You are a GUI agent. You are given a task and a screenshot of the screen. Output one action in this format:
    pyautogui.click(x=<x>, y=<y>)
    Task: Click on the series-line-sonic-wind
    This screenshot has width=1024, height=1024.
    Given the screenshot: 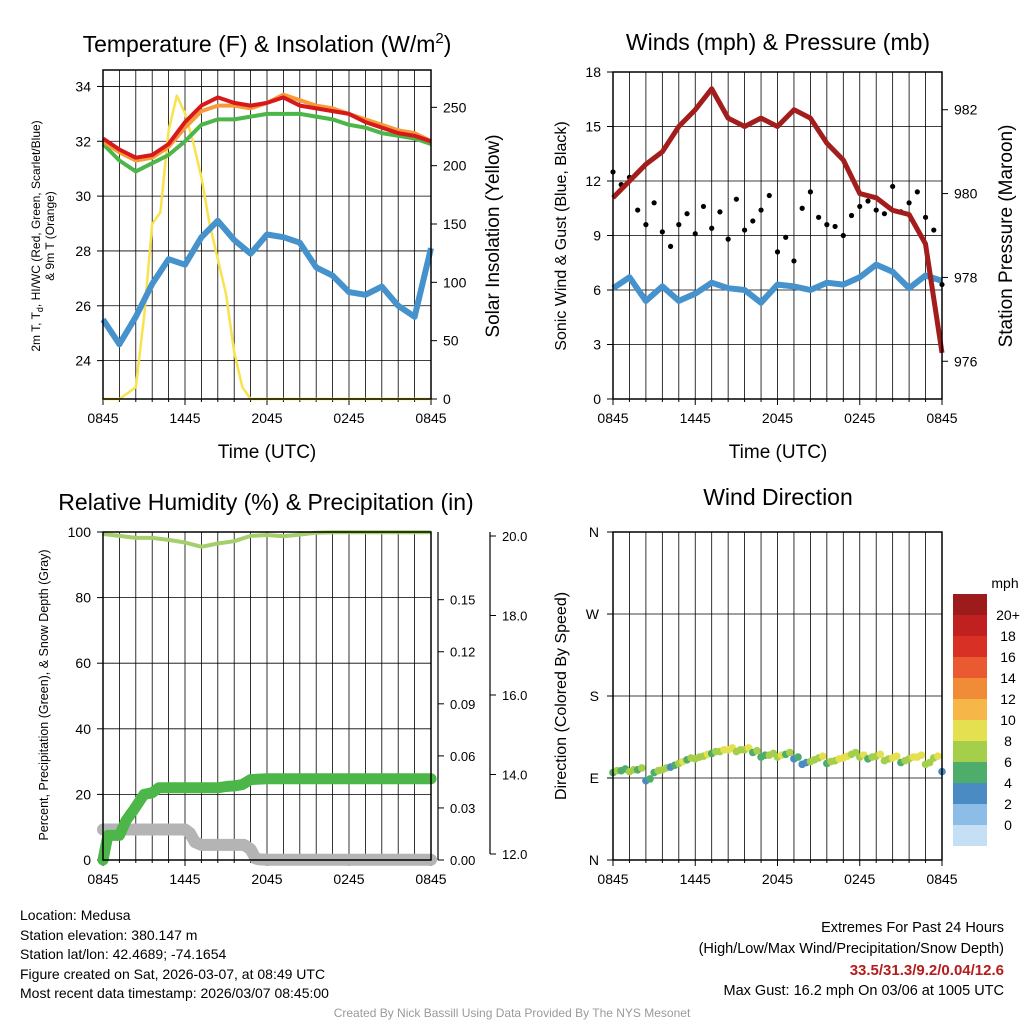 What is the action you would take?
    pyautogui.click(x=777, y=283)
    